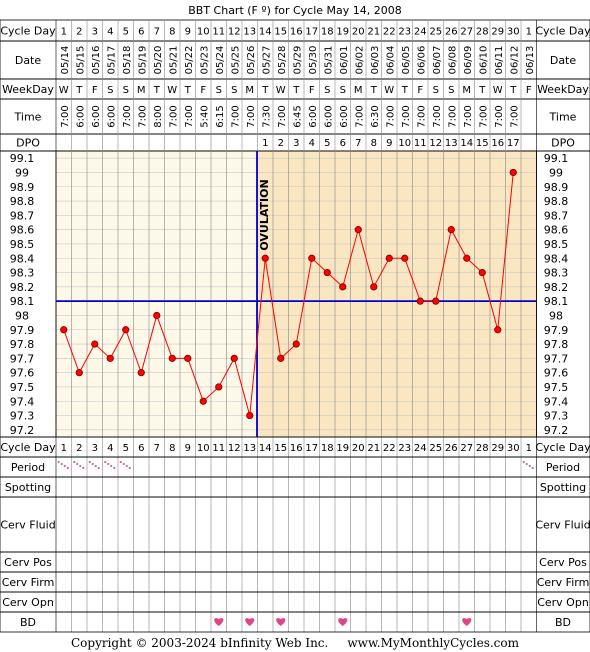 The height and width of the screenshot is (652, 590). Describe the element at coordinates (79, 448) in the screenshot. I see `cycle-day-label-bottom: 2` at that location.